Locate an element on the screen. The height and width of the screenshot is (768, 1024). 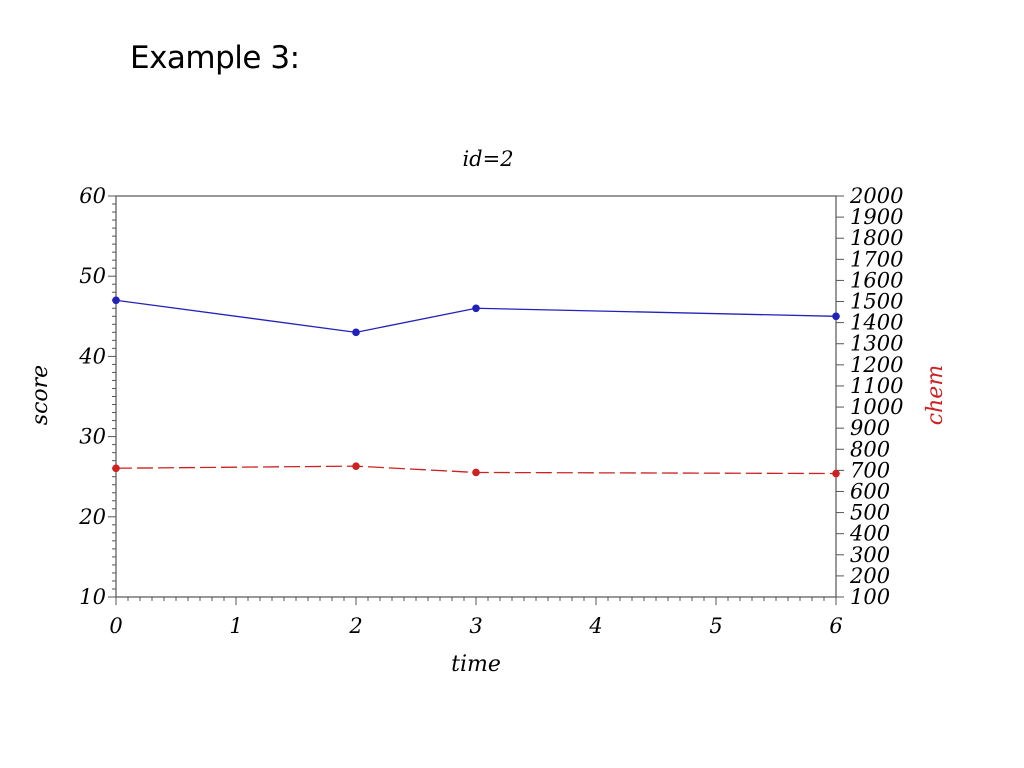
y2-tick-label: 500 is located at coordinates (870, 513).